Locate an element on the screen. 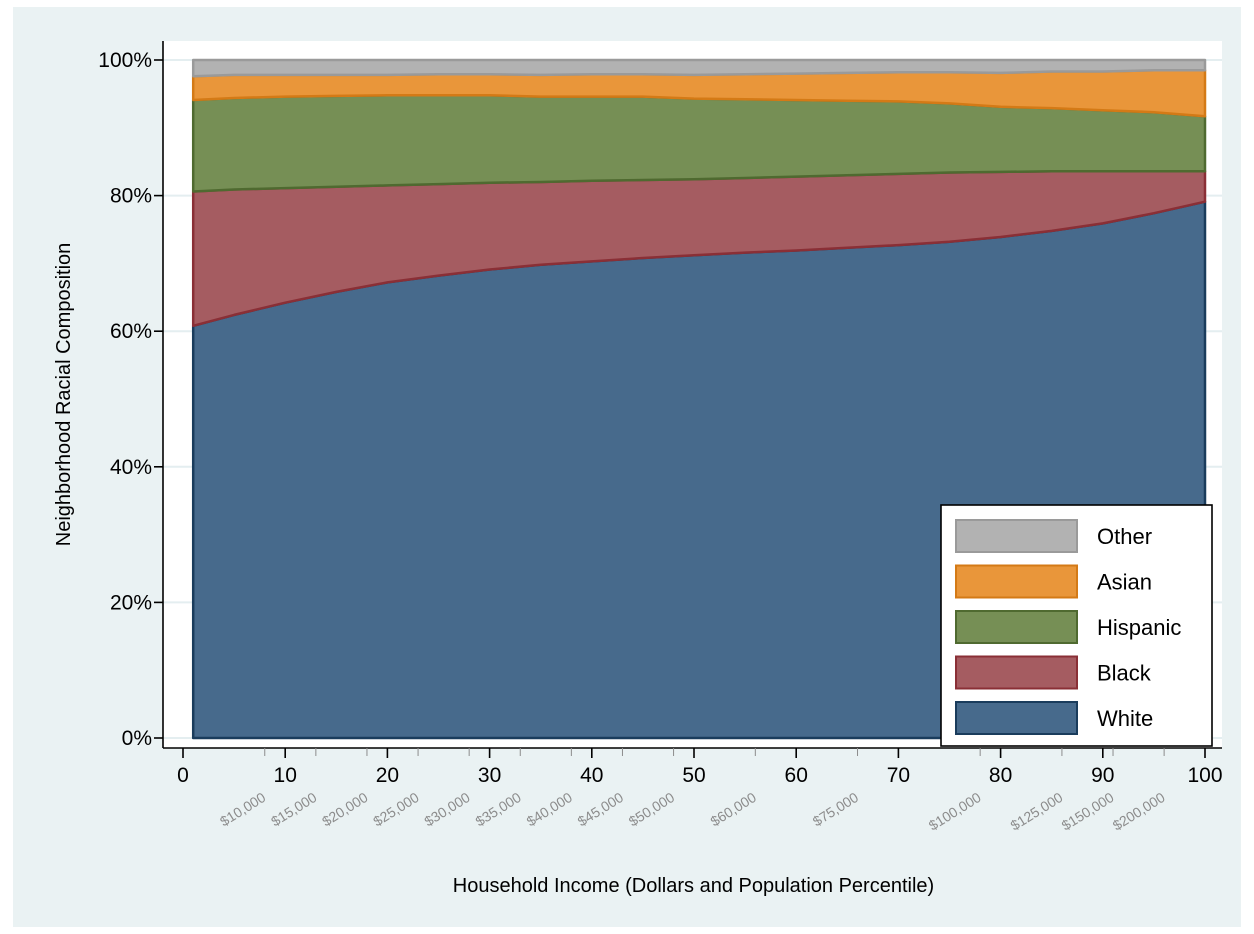  income-tick-label: $10,000 is located at coordinates (243, 809).